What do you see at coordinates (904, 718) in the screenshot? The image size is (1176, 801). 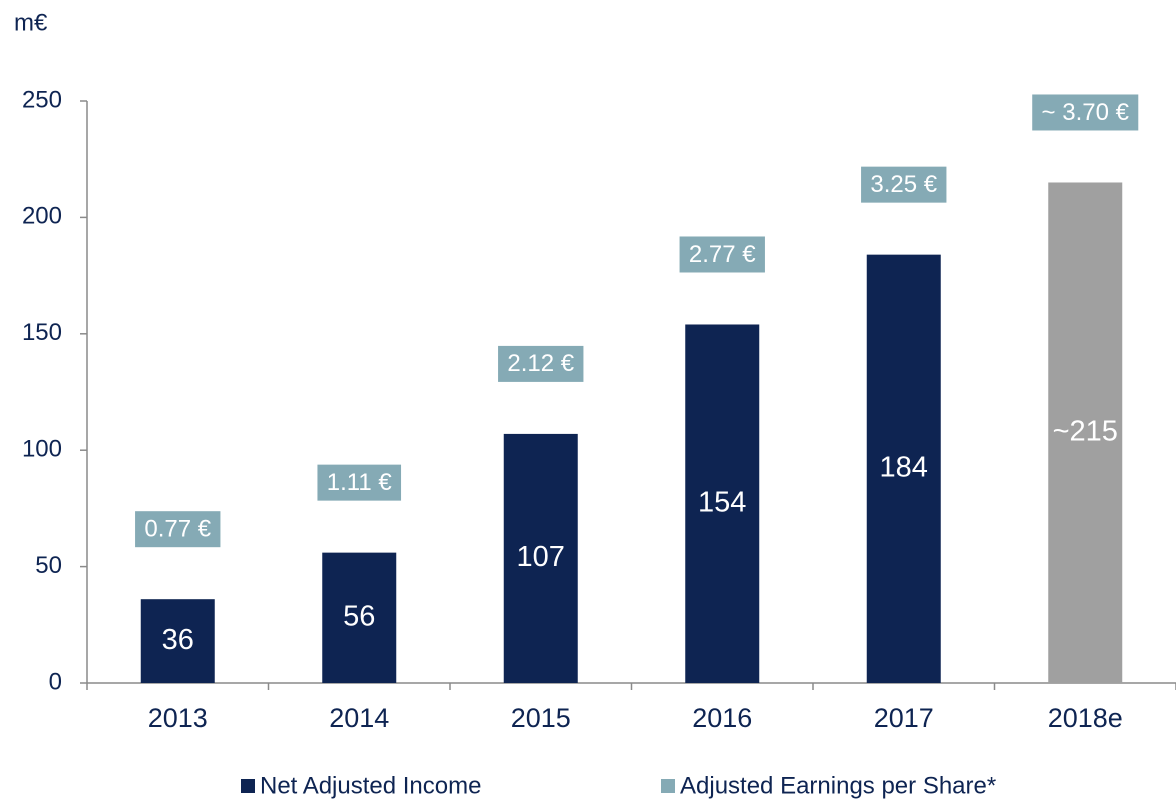 I see `x-tick-label: 2017` at bounding box center [904, 718].